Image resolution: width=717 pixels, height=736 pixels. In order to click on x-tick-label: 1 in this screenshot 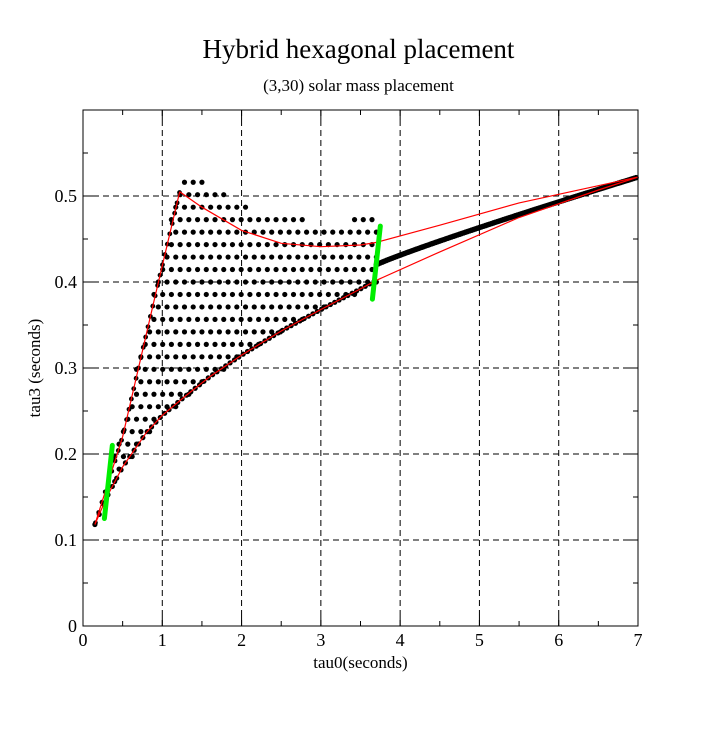, I will do `click(162, 640)`.